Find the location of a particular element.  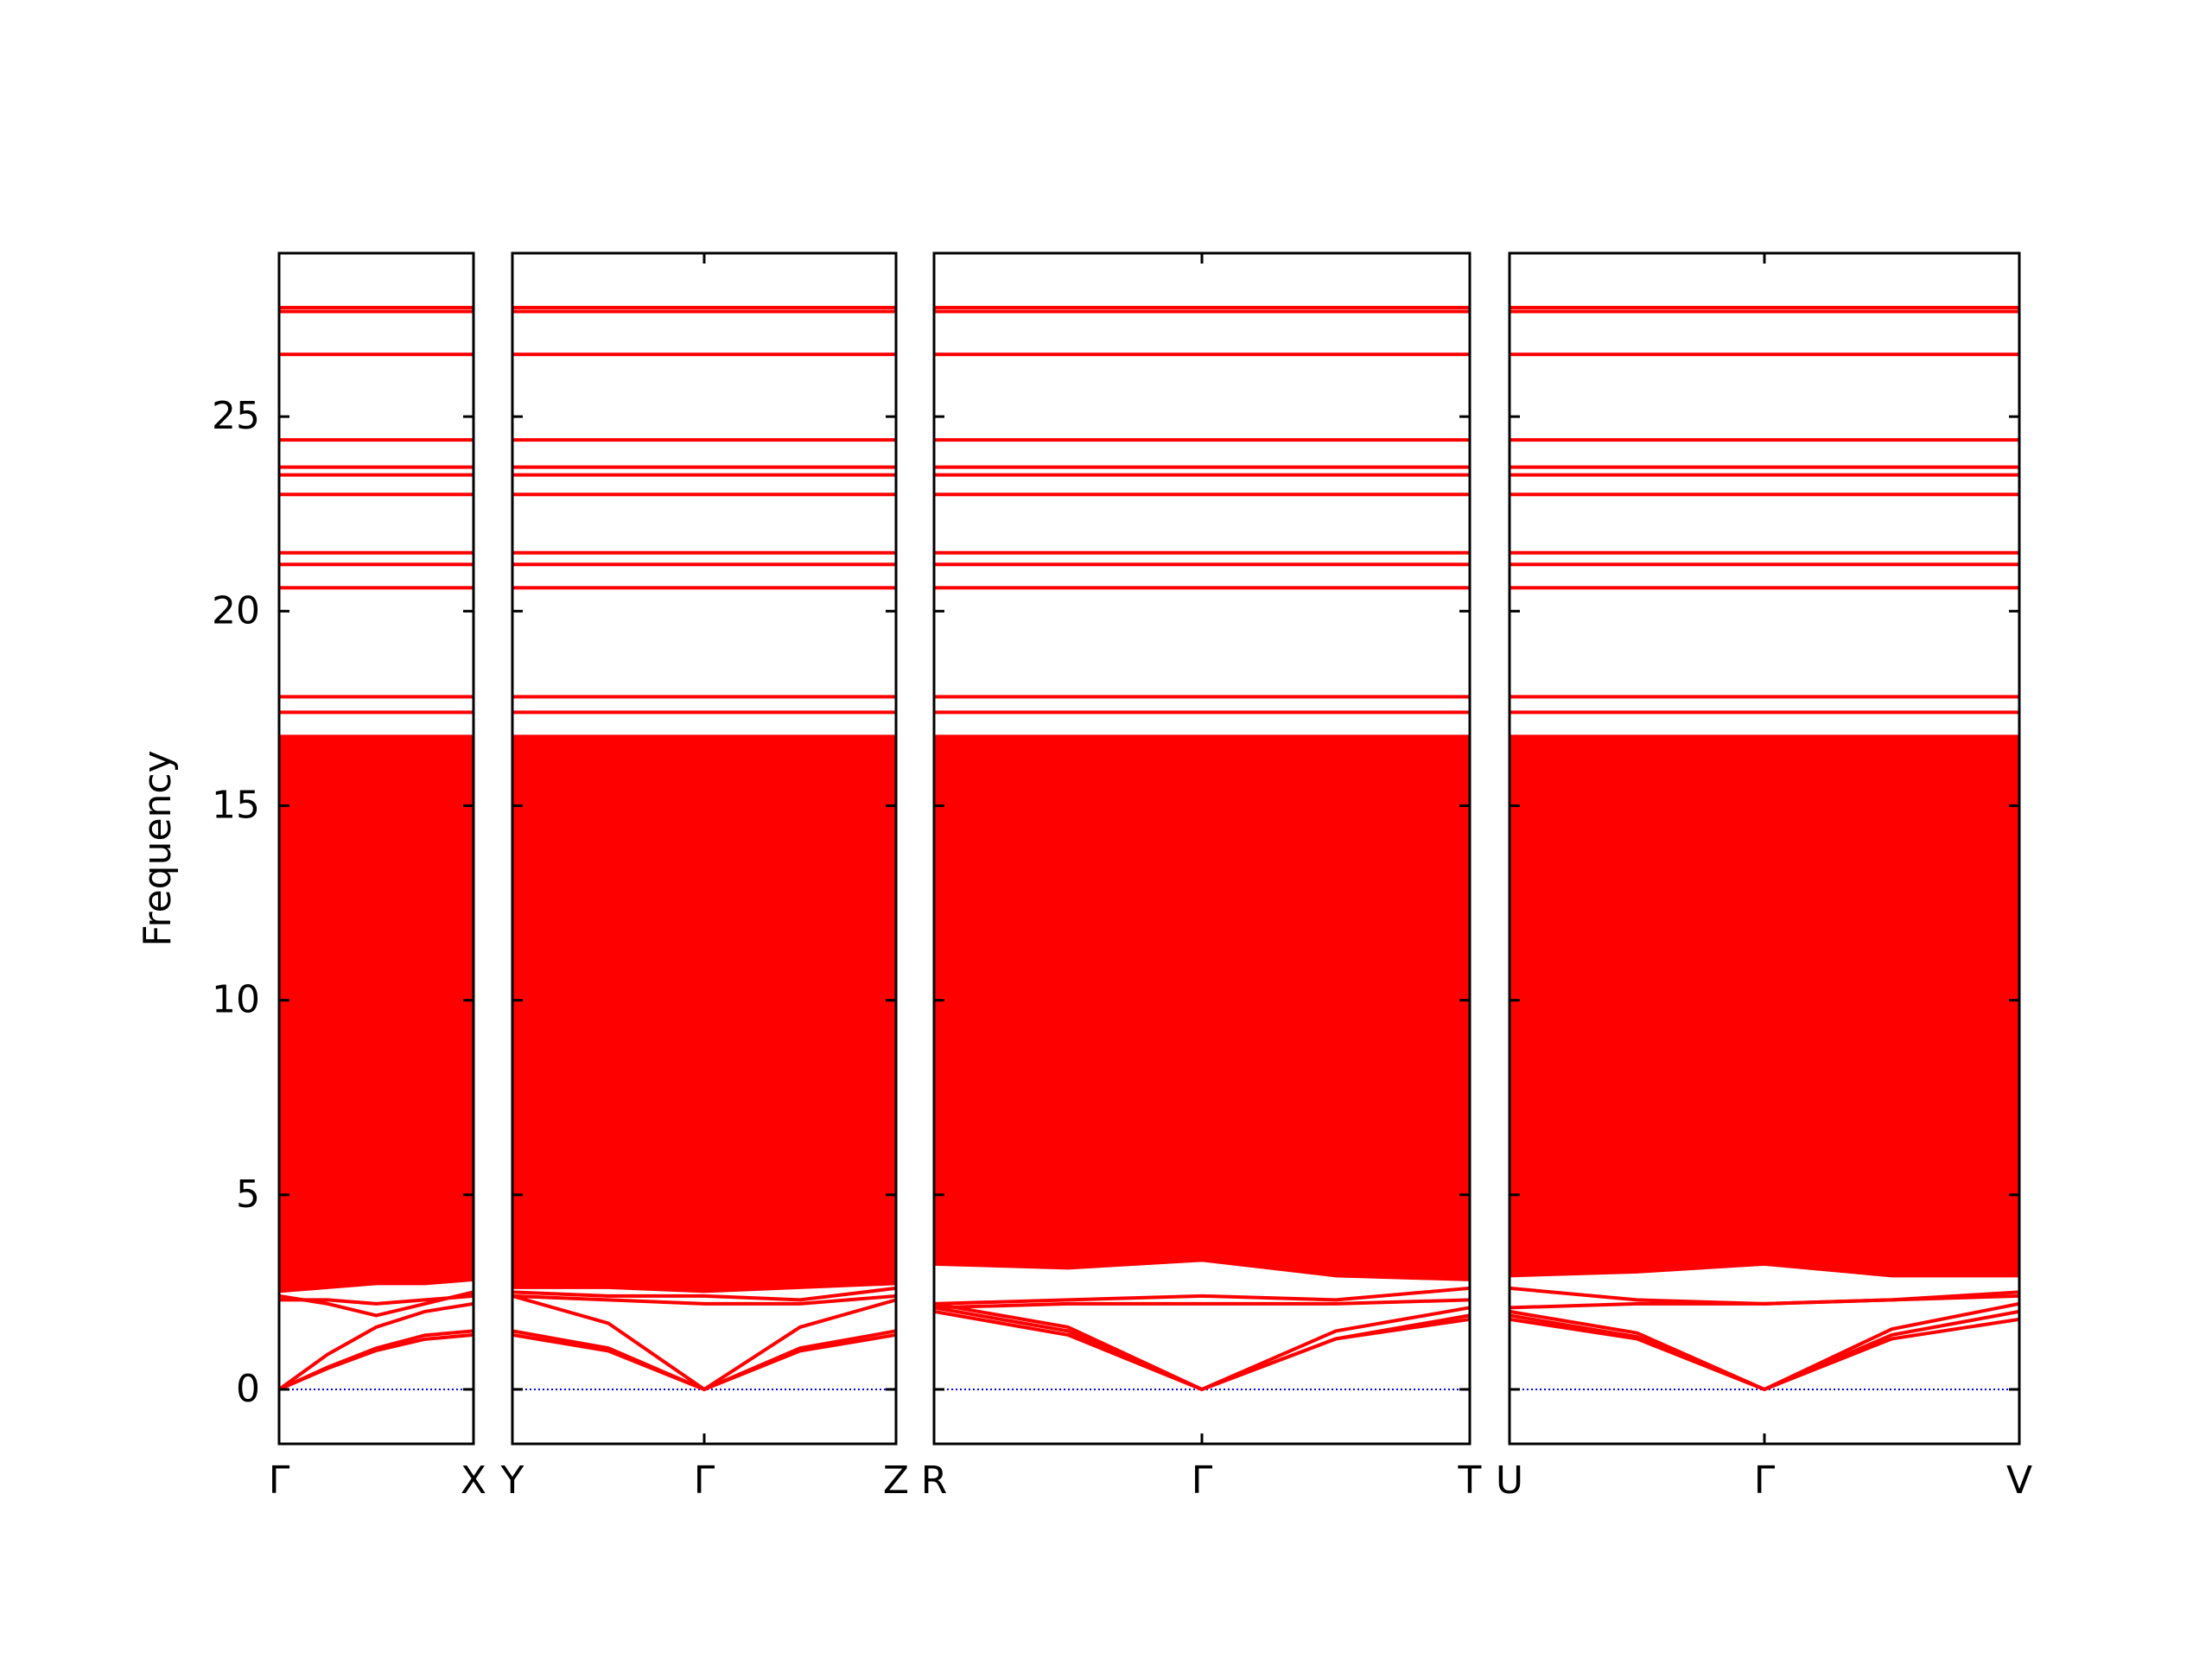

x-tick-label: T is located at coordinates (1470, 1481).